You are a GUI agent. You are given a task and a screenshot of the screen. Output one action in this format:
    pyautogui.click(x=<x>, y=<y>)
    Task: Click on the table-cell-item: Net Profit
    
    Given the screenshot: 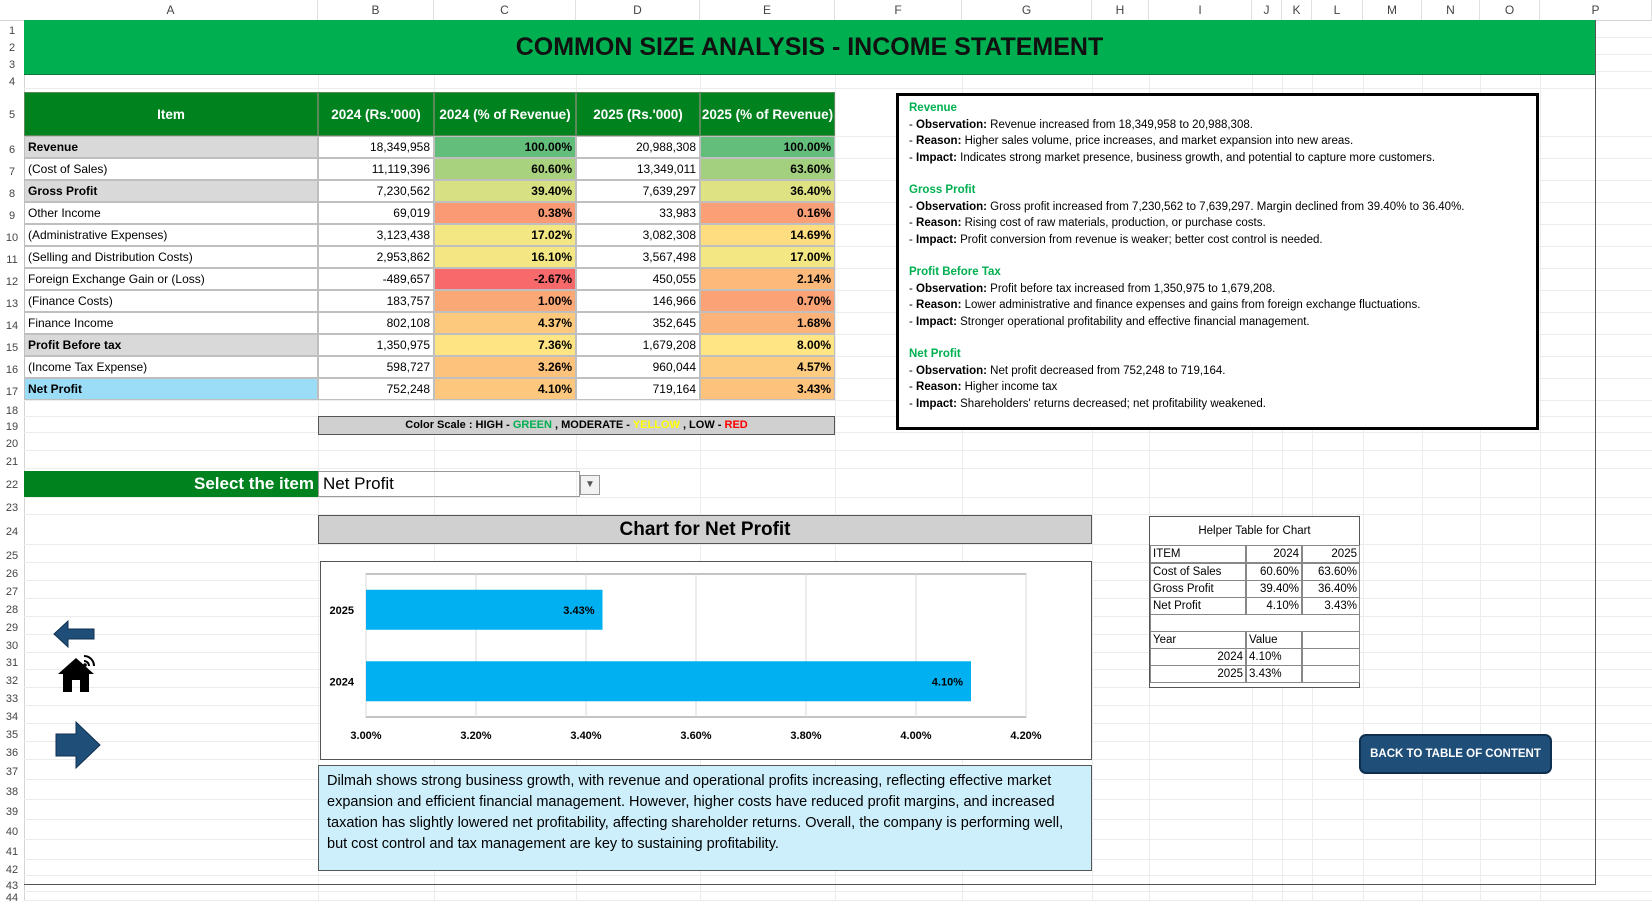 What is the action you would take?
    pyautogui.click(x=171, y=389)
    